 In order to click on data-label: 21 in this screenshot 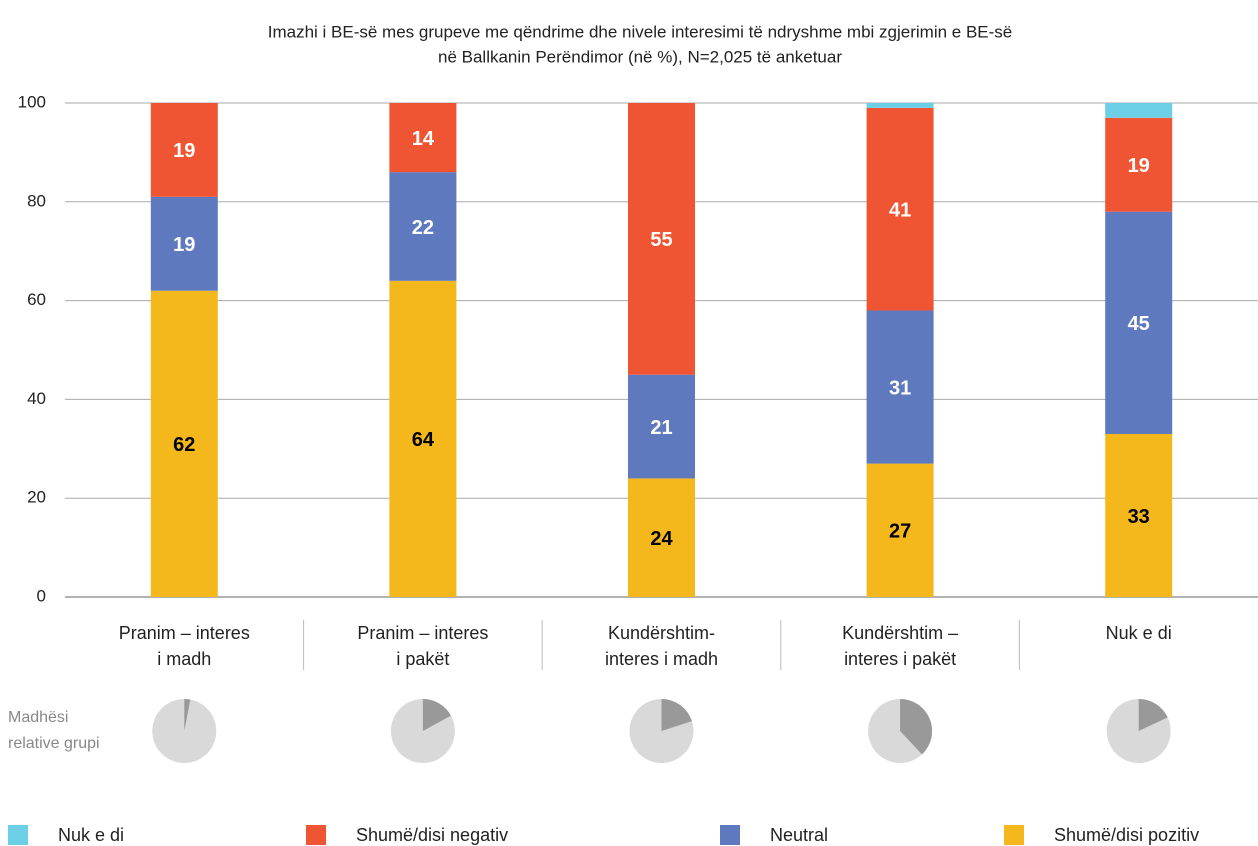, I will do `click(661, 428)`.